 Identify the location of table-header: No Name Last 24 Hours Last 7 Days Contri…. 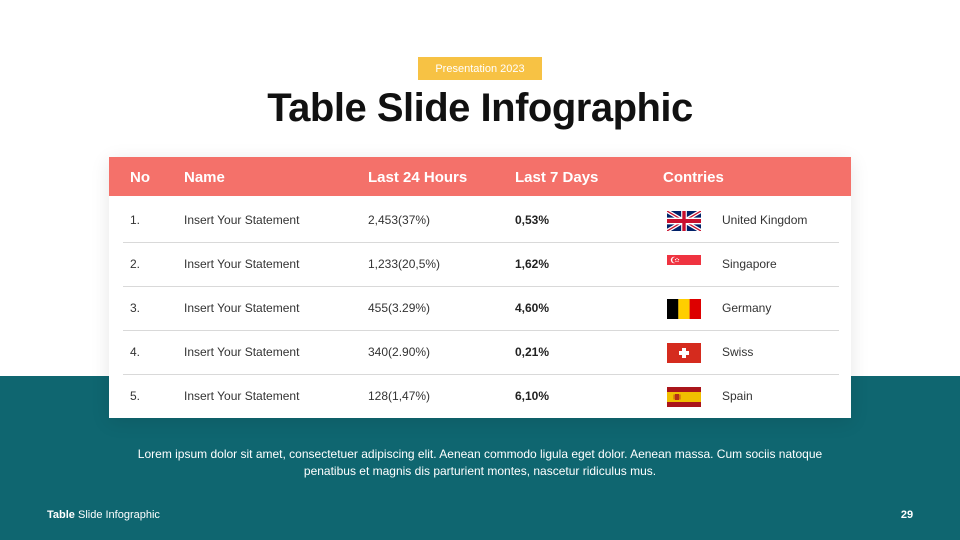
(480, 176).